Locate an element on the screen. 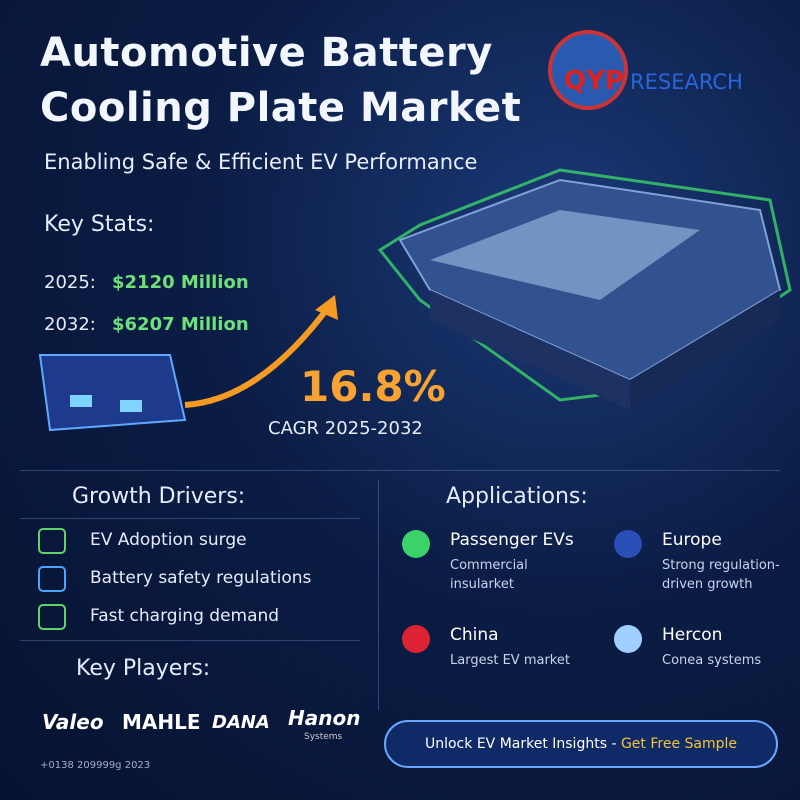 The image size is (800, 800). cagr-label: CAGR 2025-2032 is located at coordinates (345, 428).